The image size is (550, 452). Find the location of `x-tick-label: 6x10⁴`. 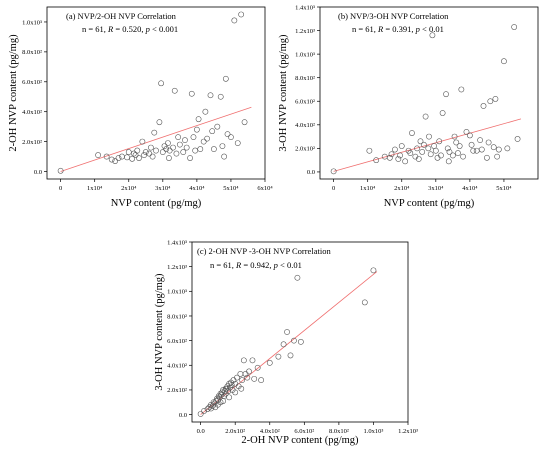

x-tick-label: 6x10⁴ is located at coordinates (265, 188).